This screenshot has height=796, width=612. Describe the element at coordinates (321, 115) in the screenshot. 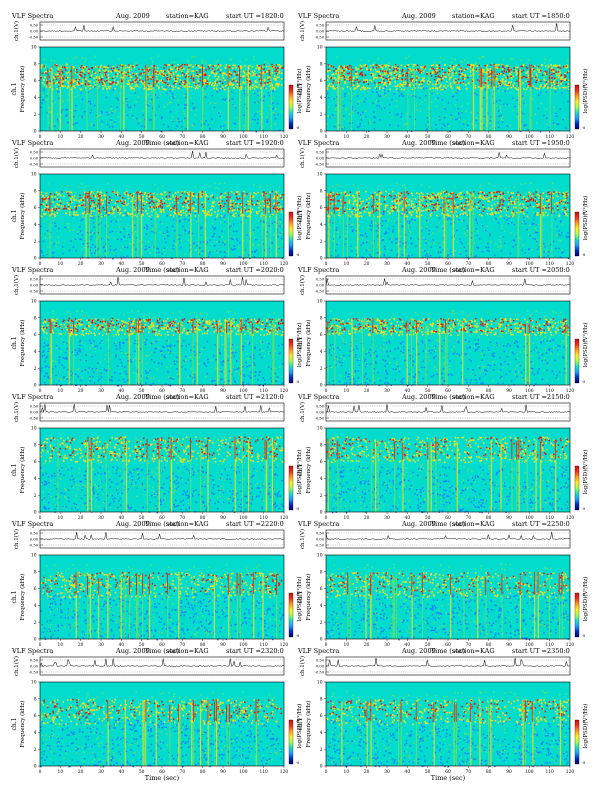

I see `freq-tick-label: 2` at that location.